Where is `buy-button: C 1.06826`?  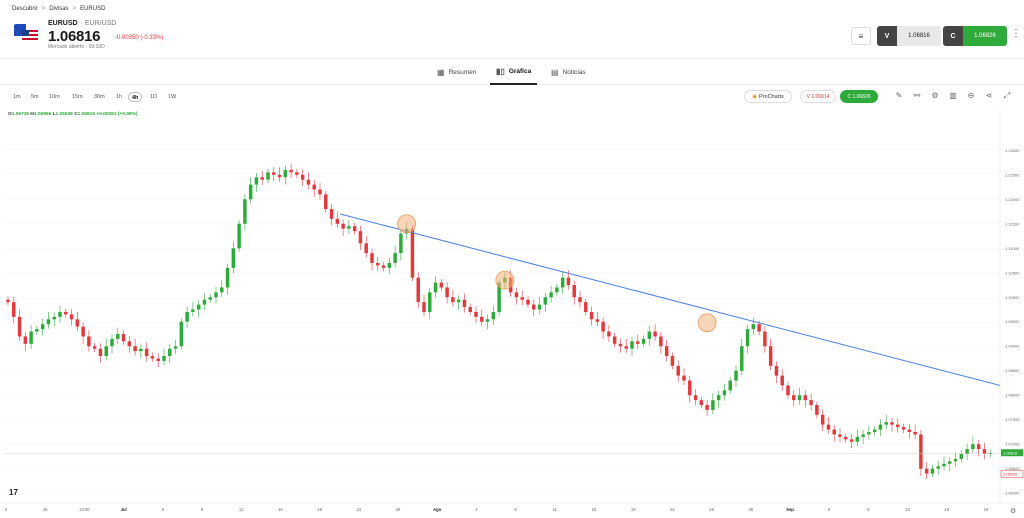 buy-button: C 1.06826 is located at coordinates (975, 36).